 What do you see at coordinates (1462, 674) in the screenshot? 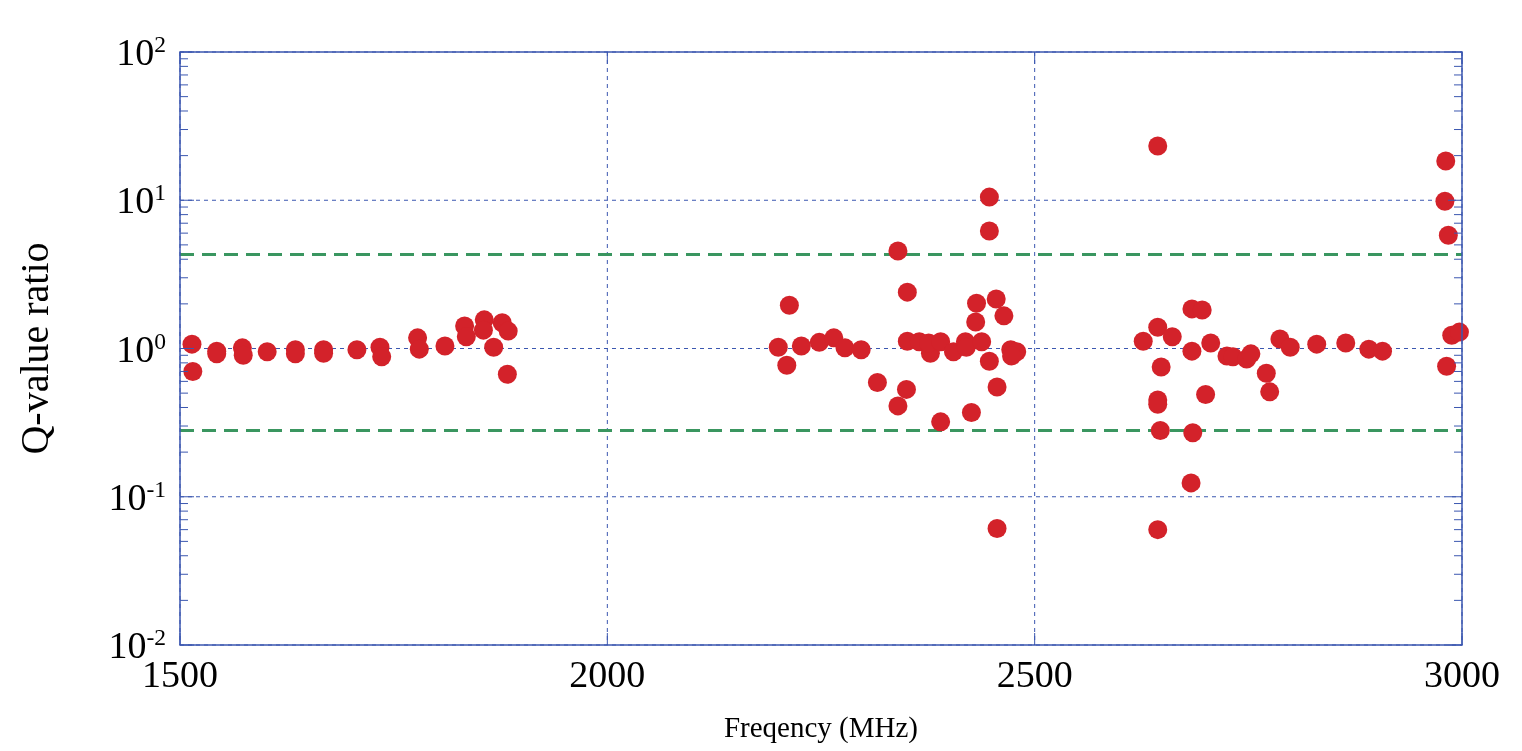
I see `x-tick-label: 3000` at bounding box center [1462, 674].